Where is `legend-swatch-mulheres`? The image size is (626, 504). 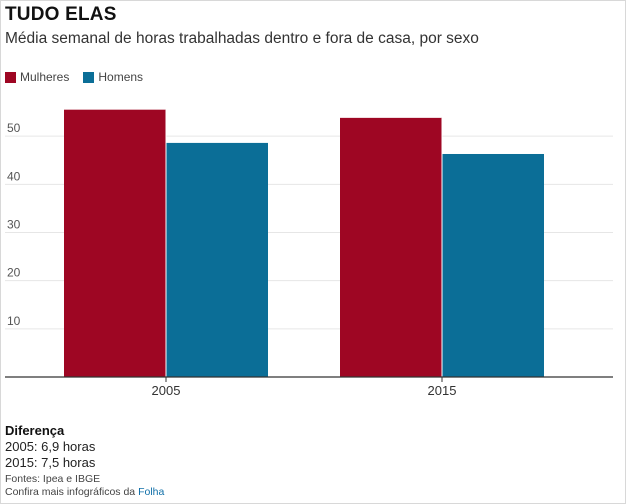 legend-swatch-mulheres is located at coordinates (10, 77).